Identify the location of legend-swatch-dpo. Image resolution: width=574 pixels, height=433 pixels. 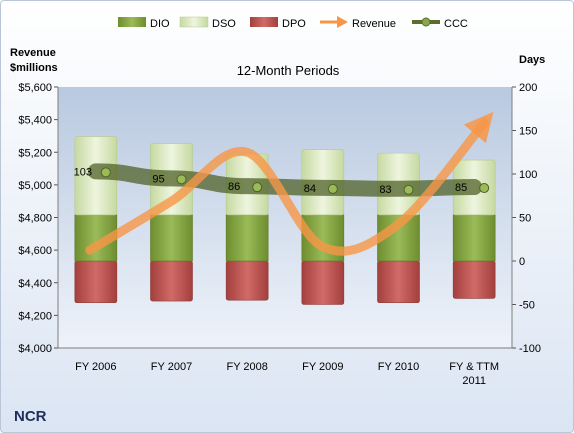
(264, 22).